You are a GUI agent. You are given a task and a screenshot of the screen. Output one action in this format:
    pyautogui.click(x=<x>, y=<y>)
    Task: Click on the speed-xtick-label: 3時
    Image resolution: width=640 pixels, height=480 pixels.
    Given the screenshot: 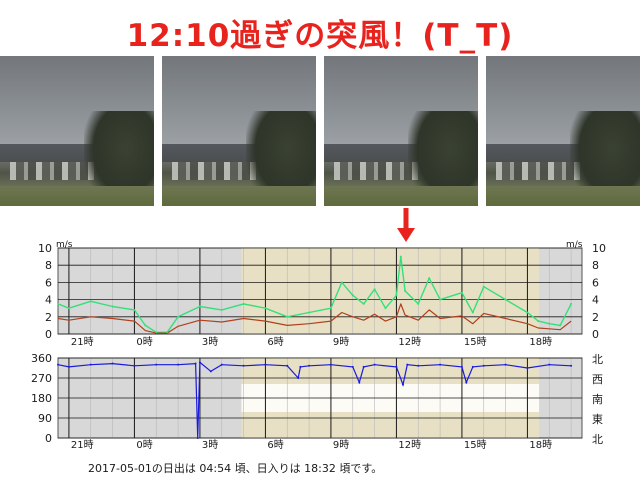 What is the action you would take?
    pyautogui.click(x=210, y=342)
    